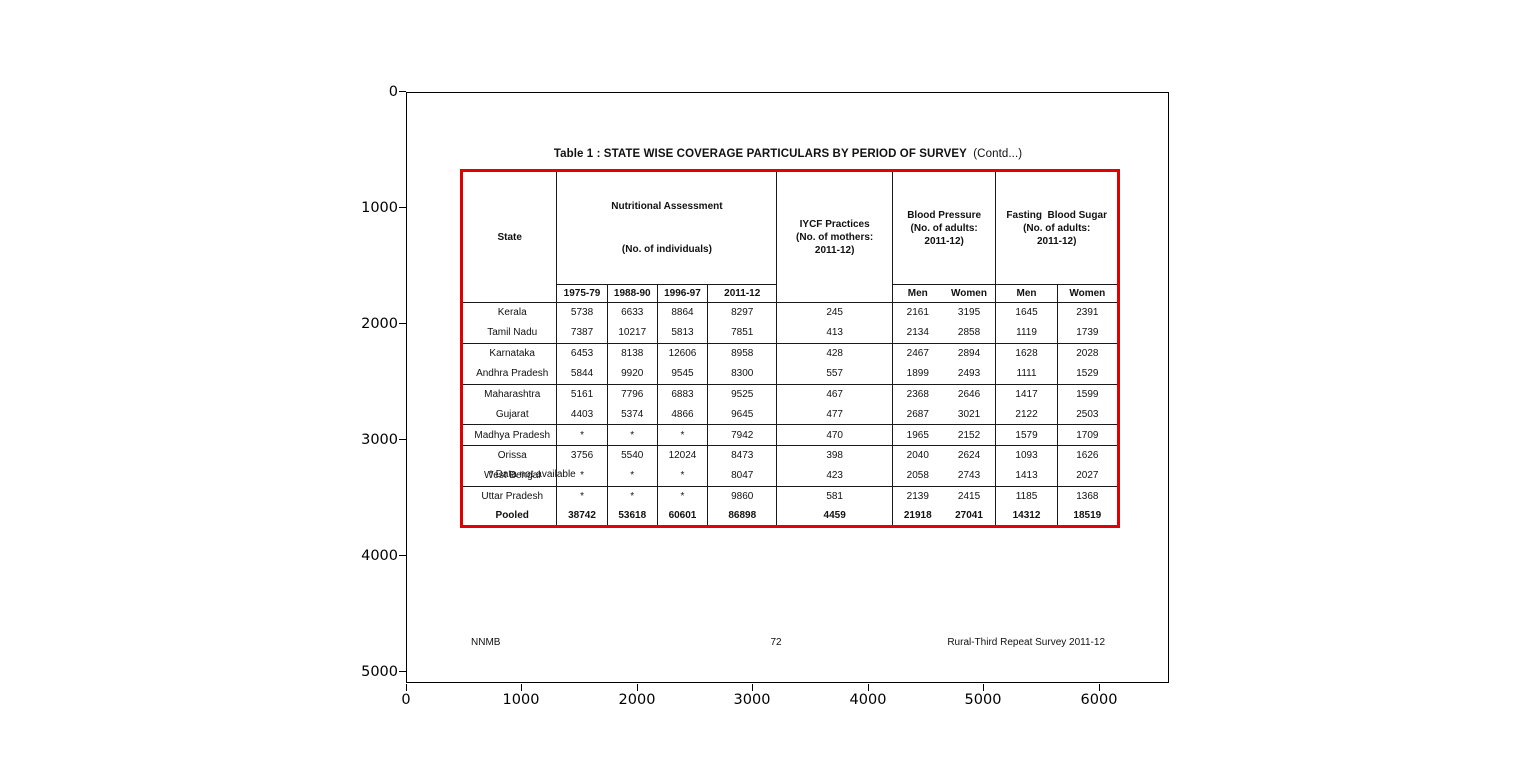  Describe the element at coordinates (379, 440) in the screenshot. I see `y-tick-label: 3000` at that location.